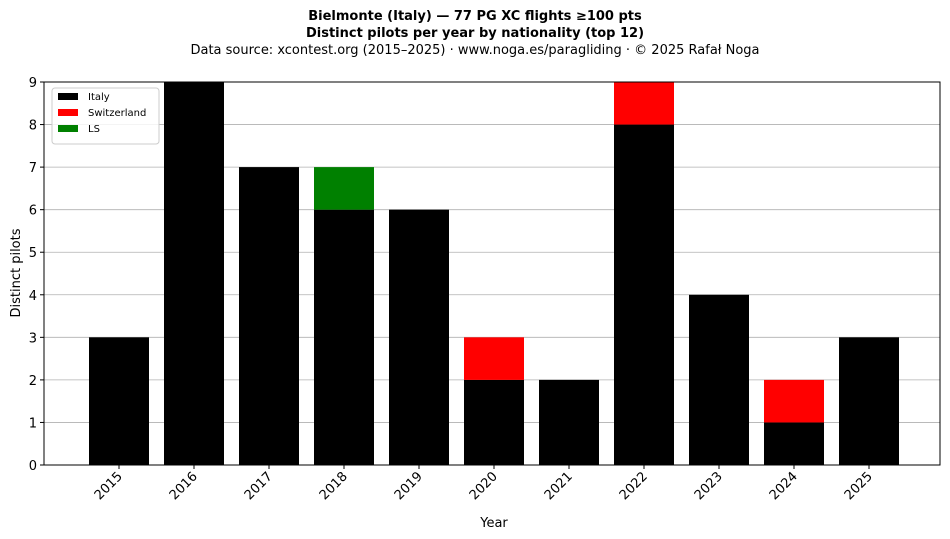 The image size is (950, 539). I want to click on legend-label: Italy, so click(99, 97).